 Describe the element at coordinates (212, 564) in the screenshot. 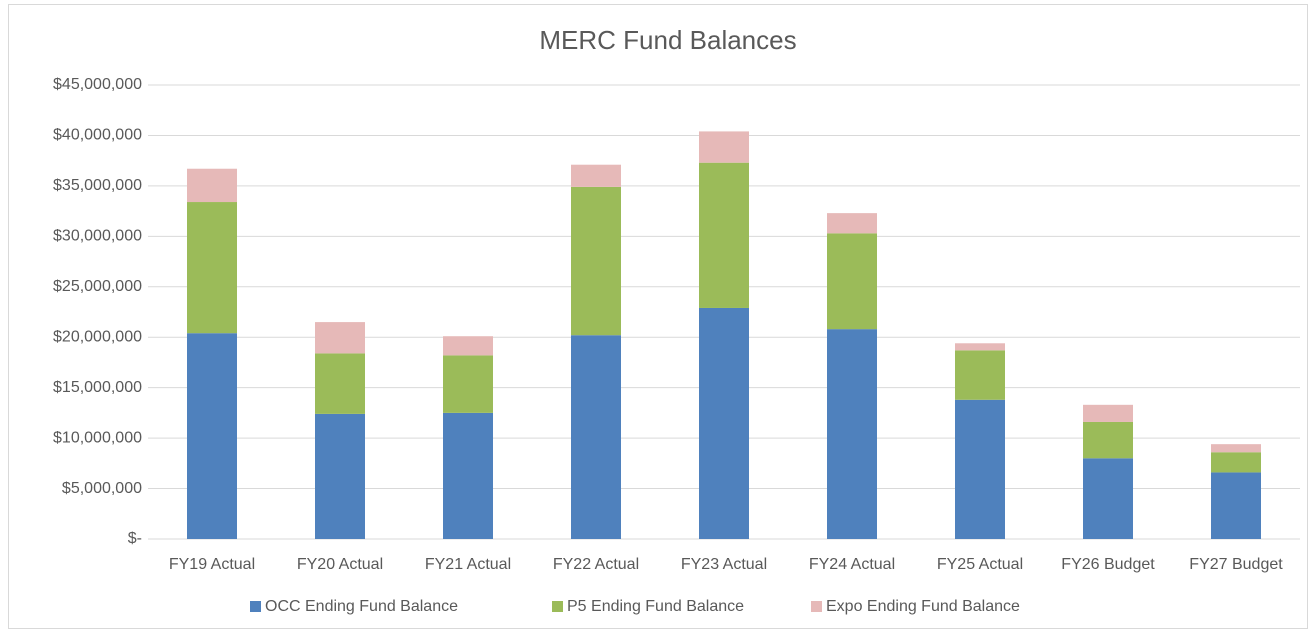

I see `x-tick-label: FY19 Actual` at that location.